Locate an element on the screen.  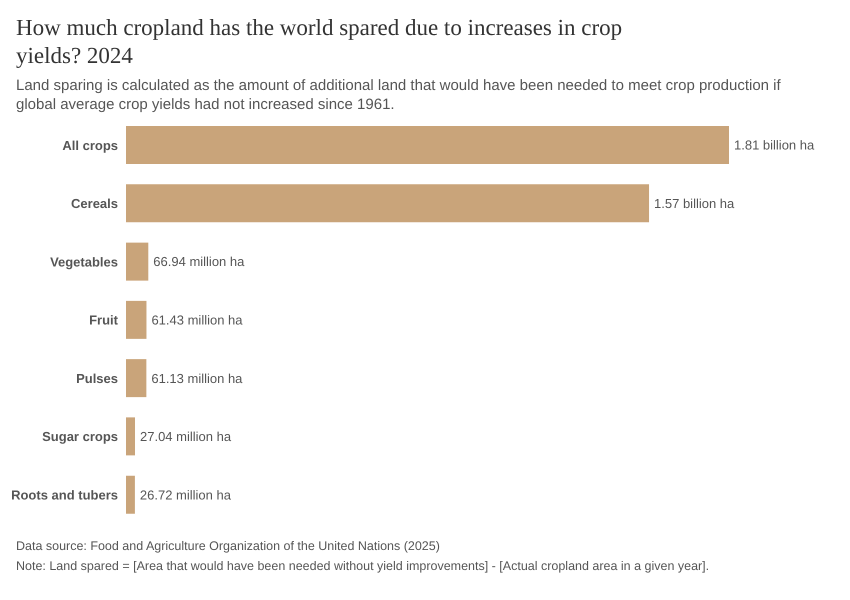
data-label: 61.43 million ha is located at coordinates (197, 320).